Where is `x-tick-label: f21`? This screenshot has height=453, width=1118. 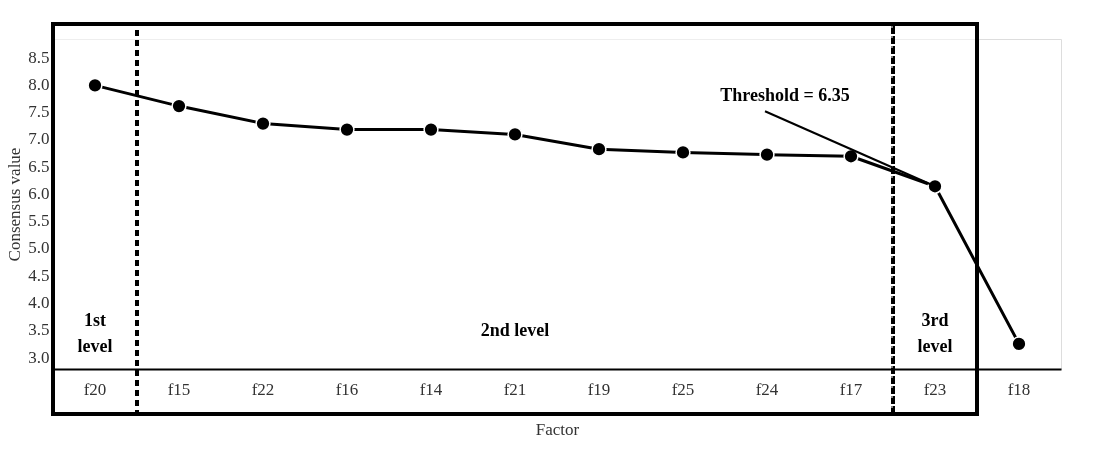
x-tick-label: f21 is located at coordinates (515, 389).